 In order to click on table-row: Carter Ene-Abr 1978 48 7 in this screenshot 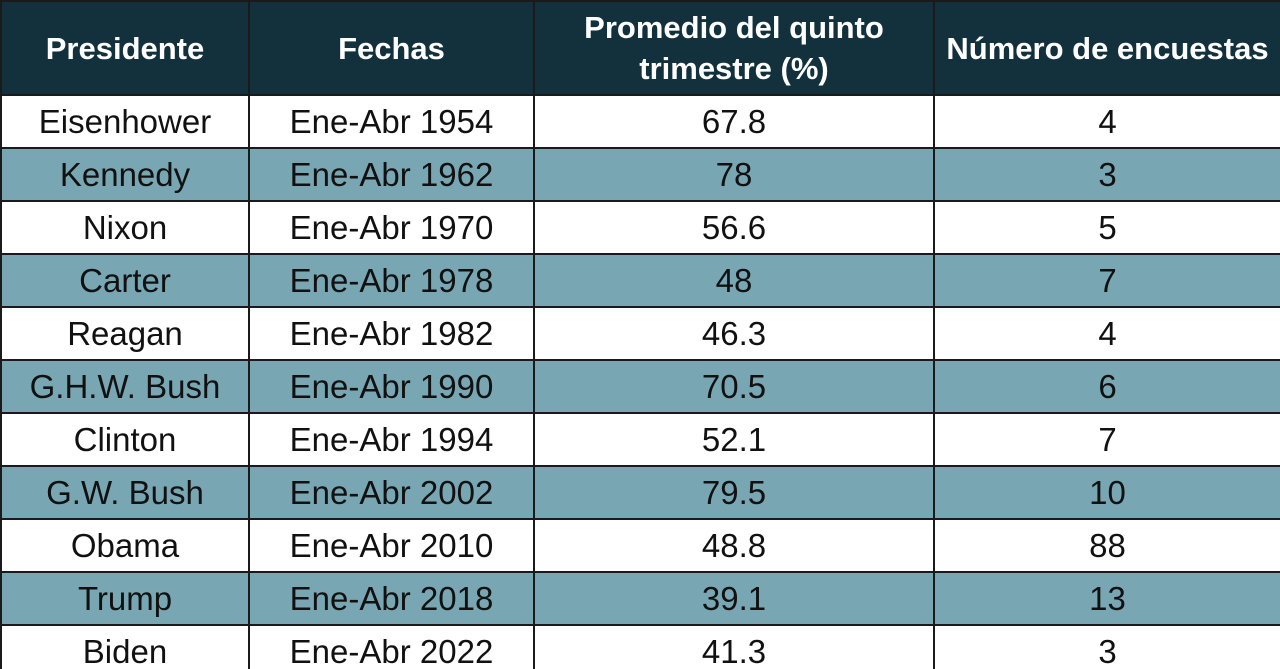, I will do `click(640, 280)`.